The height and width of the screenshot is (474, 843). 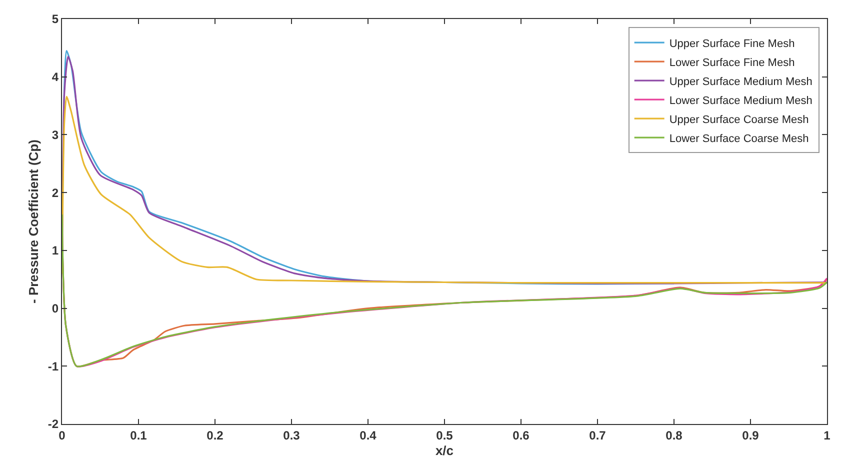 What do you see at coordinates (291, 435) in the screenshot?
I see `x-tick-label: 0.3` at bounding box center [291, 435].